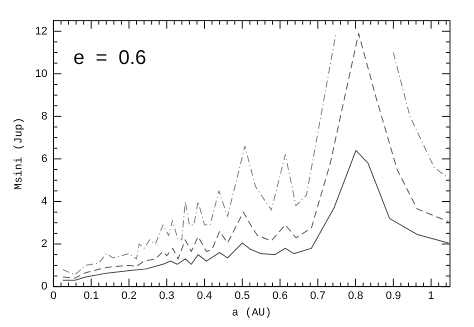 The height and width of the screenshot is (327, 474). I want to click on y-tick-label: 8, so click(44, 116).